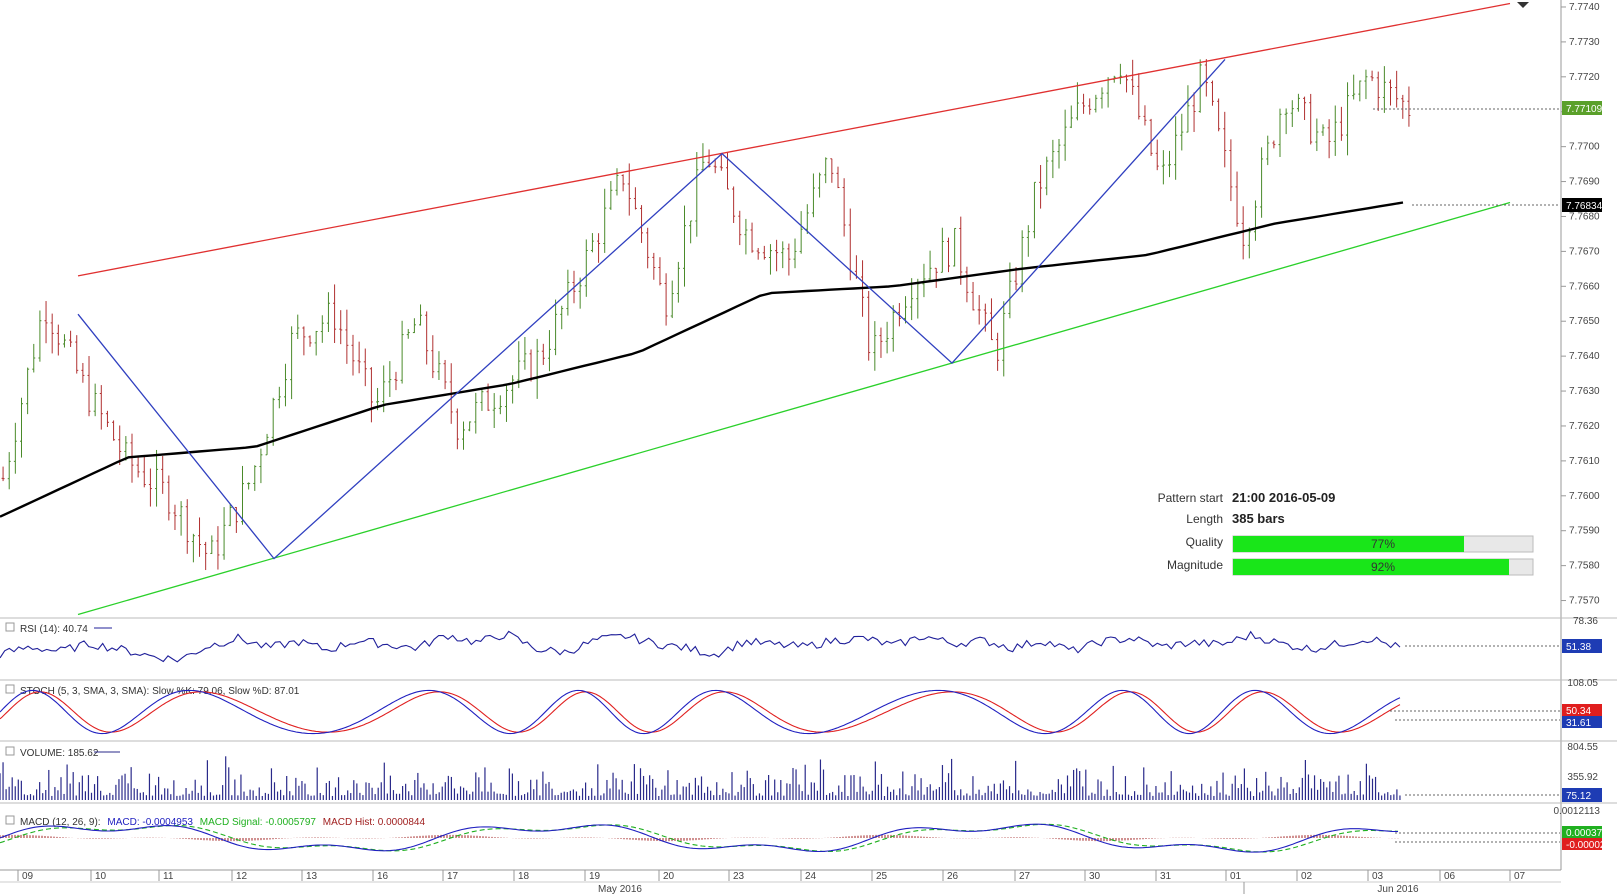  I want to click on date-tick-label: 27, so click(1025, 876).